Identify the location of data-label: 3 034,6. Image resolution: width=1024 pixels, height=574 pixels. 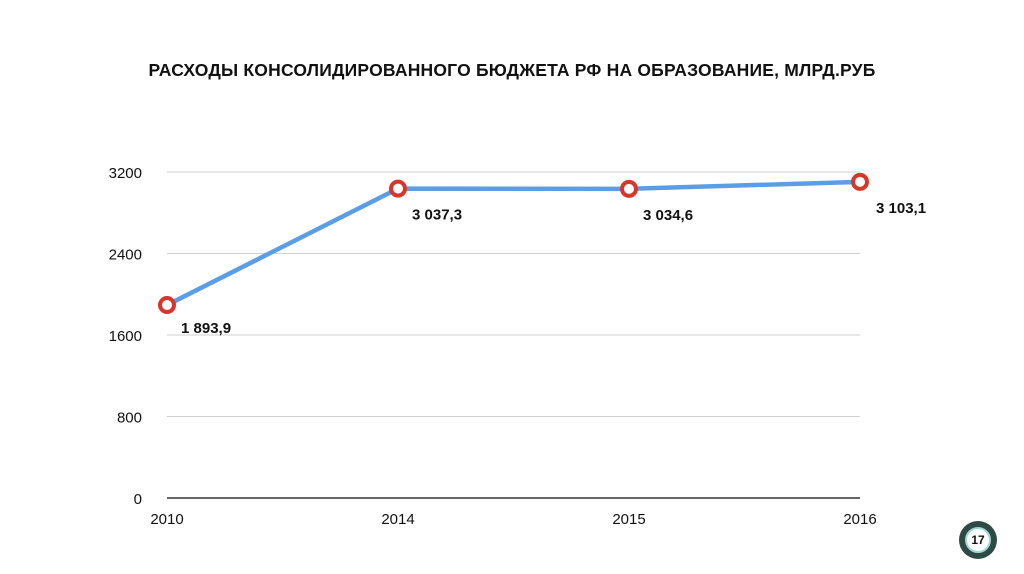
(668, 215).